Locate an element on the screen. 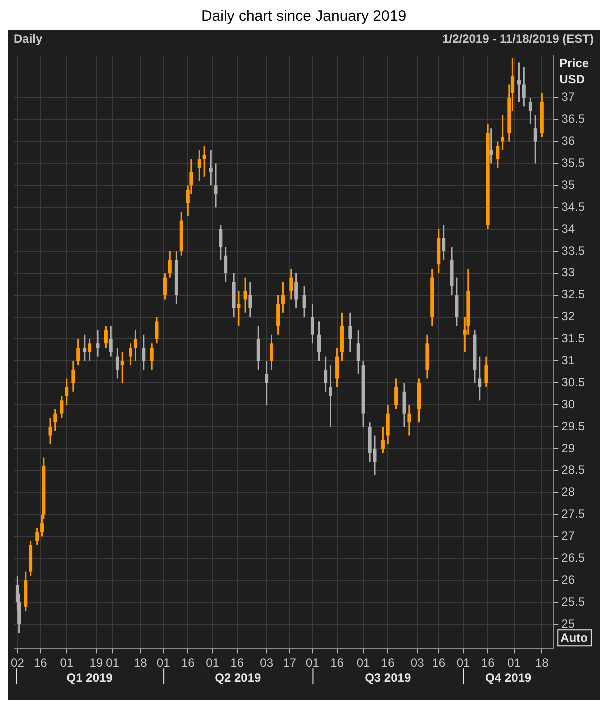 The image size is (608, 723). y-tick-label: 37 is located at coordinates (569, 97).